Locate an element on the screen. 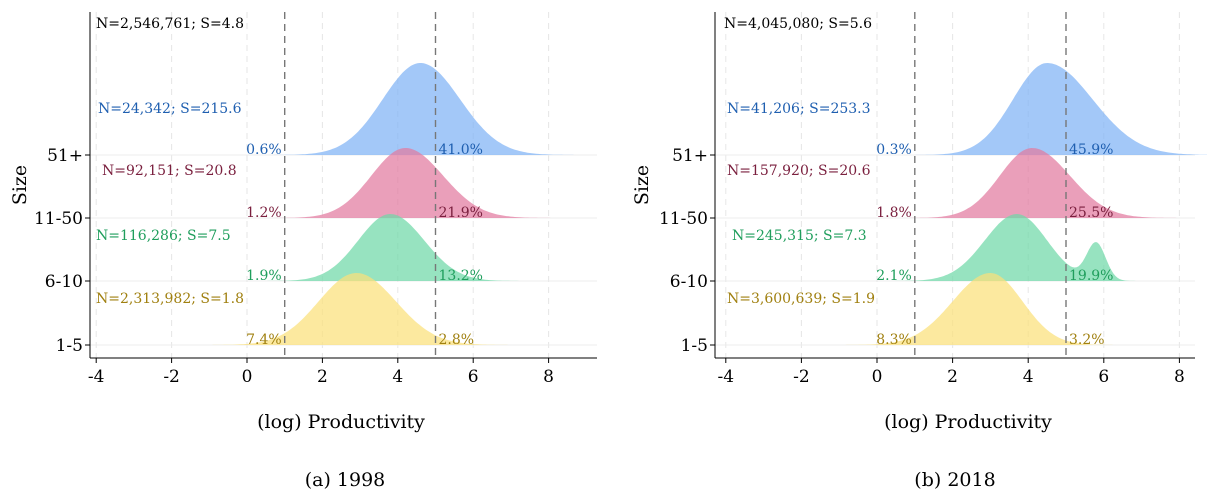 This screenshot has height=499, width=1207. left-tail-pct-1-5: 7.4% is located at coordinates (264, 340).